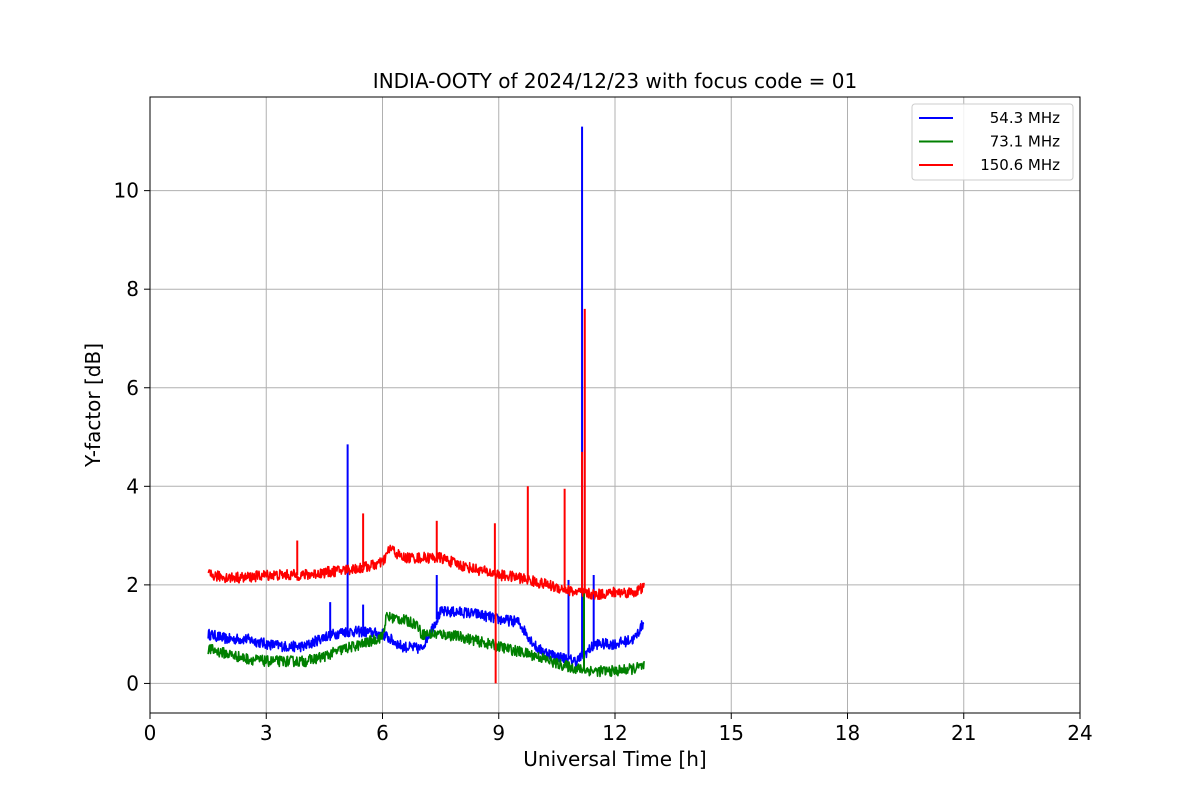 This screenshot has width=1200, height=800. I want to click on x-tick-label: 9, so click(498, 733).